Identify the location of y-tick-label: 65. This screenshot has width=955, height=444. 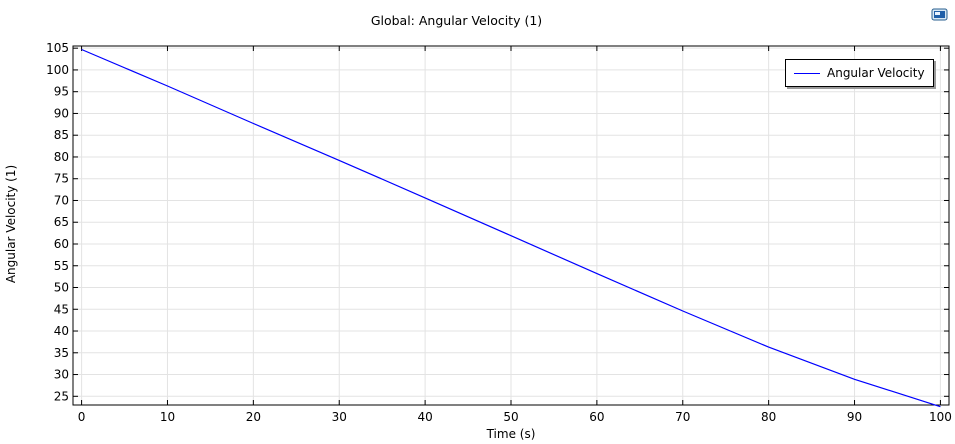
(61, 222).